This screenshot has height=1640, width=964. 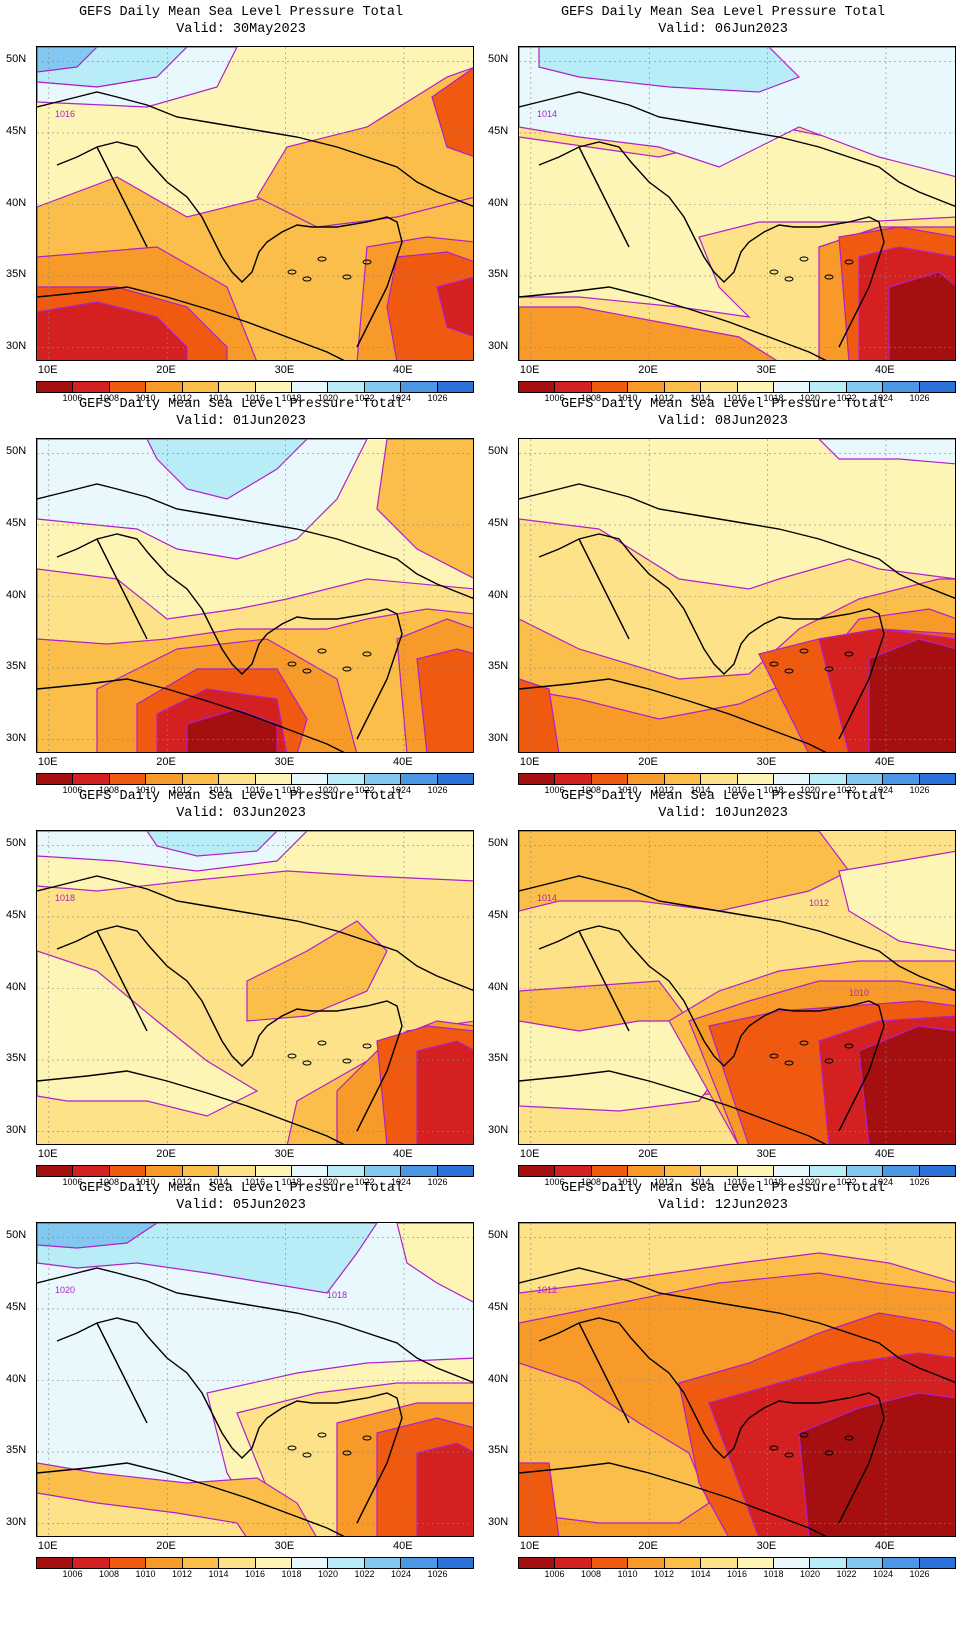 I want to click on colorbar-label: 1024, so click(x=883, y=1574).